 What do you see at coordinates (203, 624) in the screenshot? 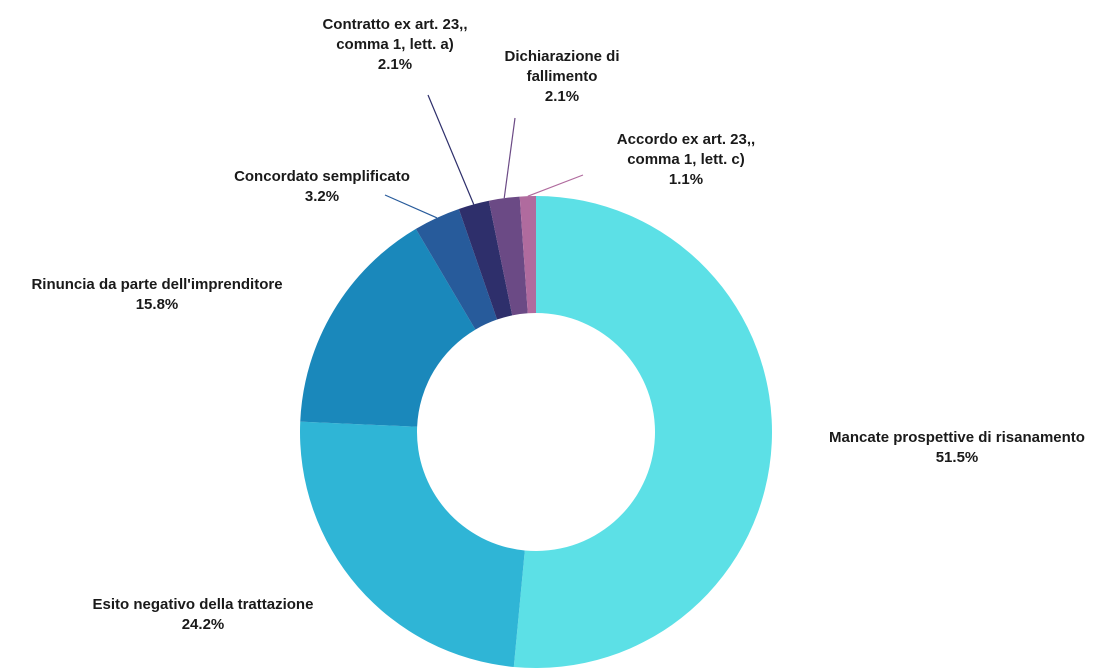
I see `value-label: 24.2%` at bounding box center [203, 624].